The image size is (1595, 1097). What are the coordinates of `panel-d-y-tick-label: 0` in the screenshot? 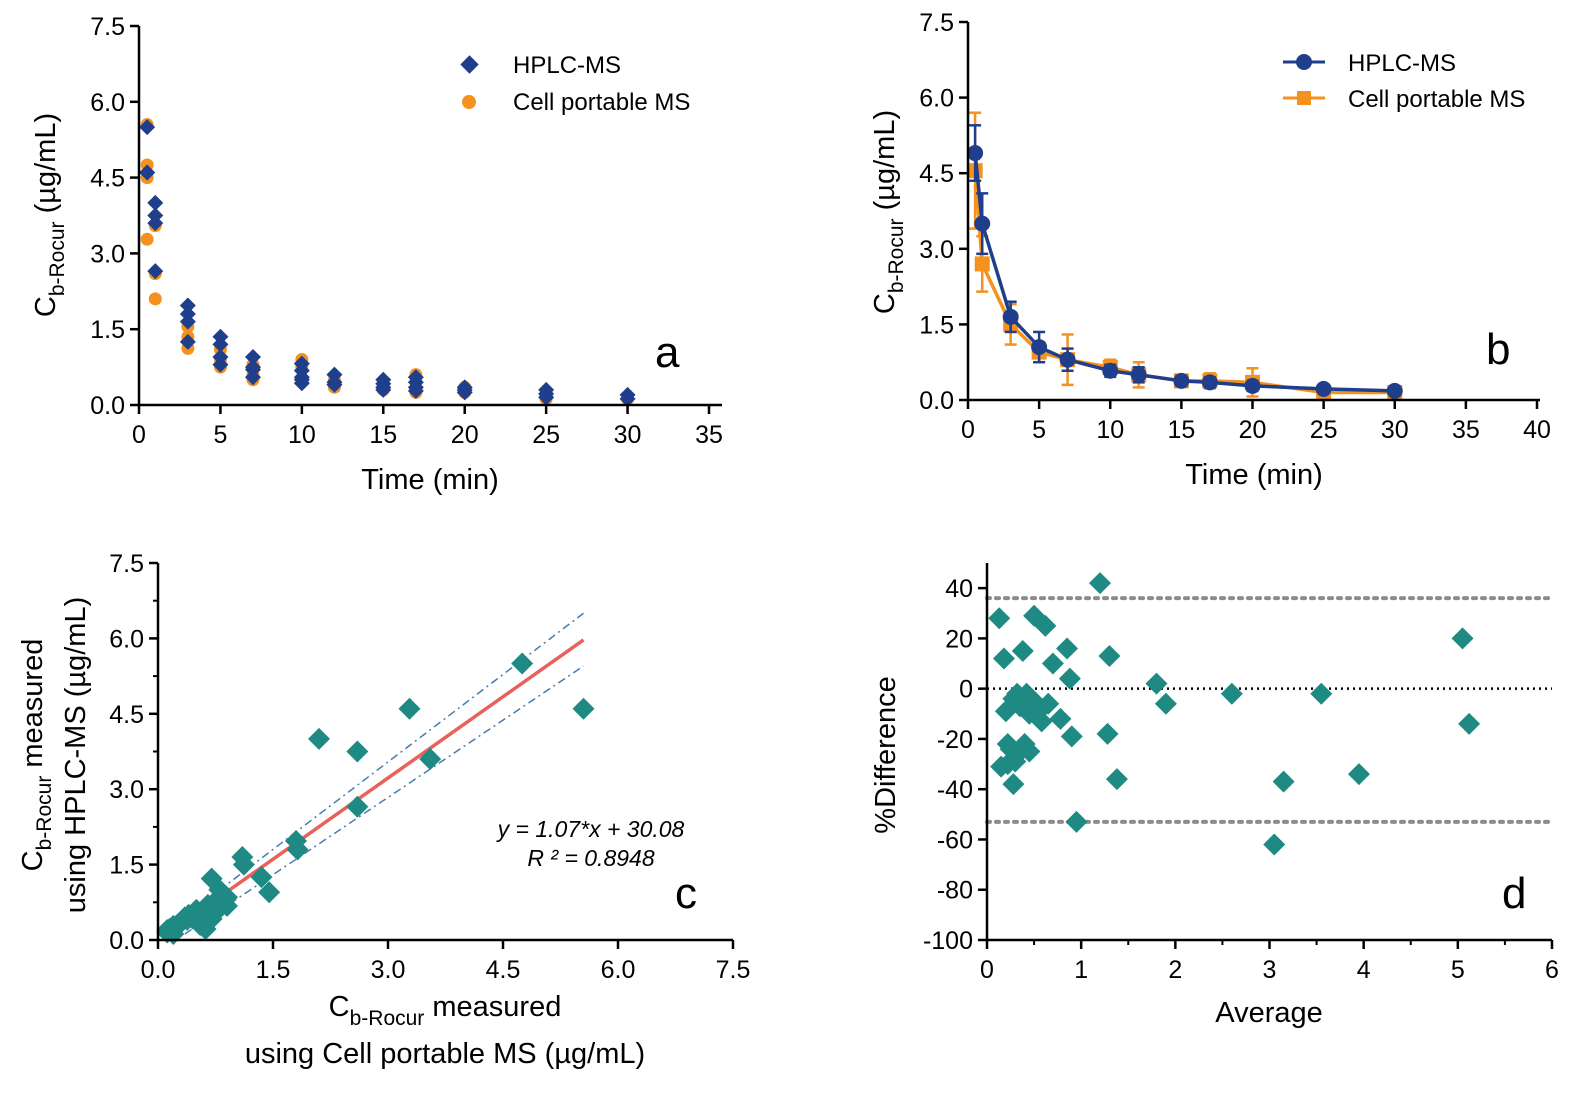 It's located at (966, 690).